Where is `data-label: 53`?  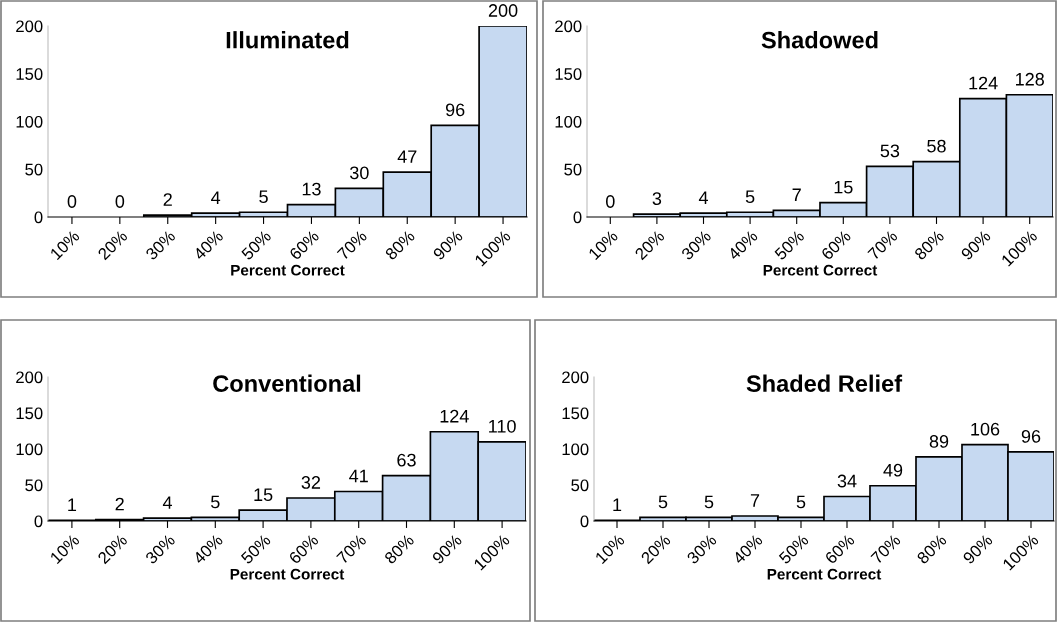
data-label: 53 is located at coordinates (890, 151).